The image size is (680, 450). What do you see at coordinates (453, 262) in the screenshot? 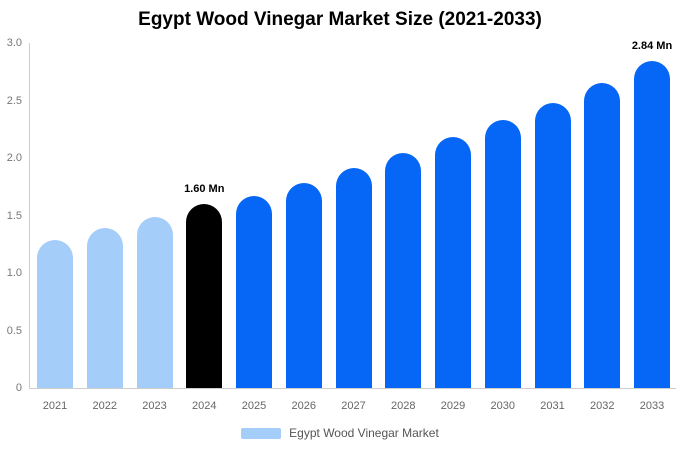
I see `bar-2029` at bounding box center [453, 262].